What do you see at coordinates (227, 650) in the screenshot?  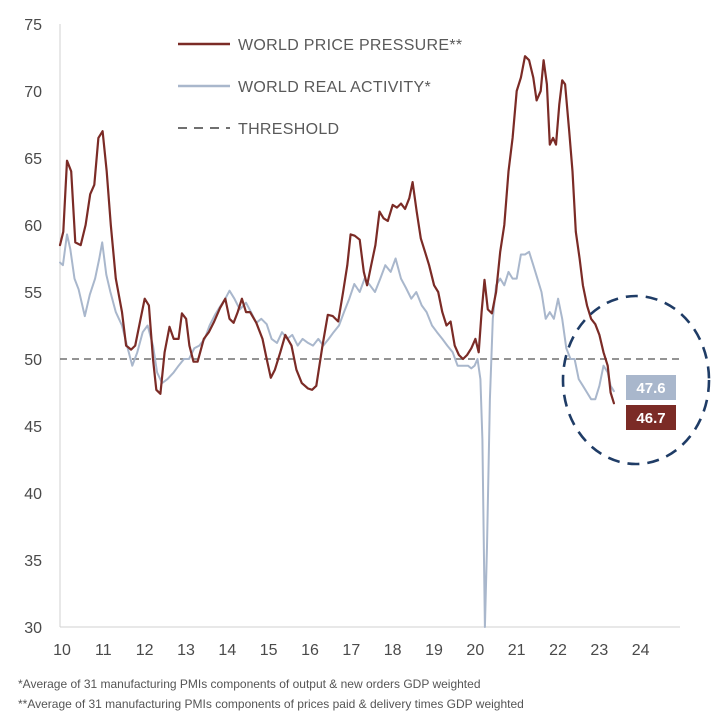 I see `x-tick-label: 14` at bounding box center [227, 650].